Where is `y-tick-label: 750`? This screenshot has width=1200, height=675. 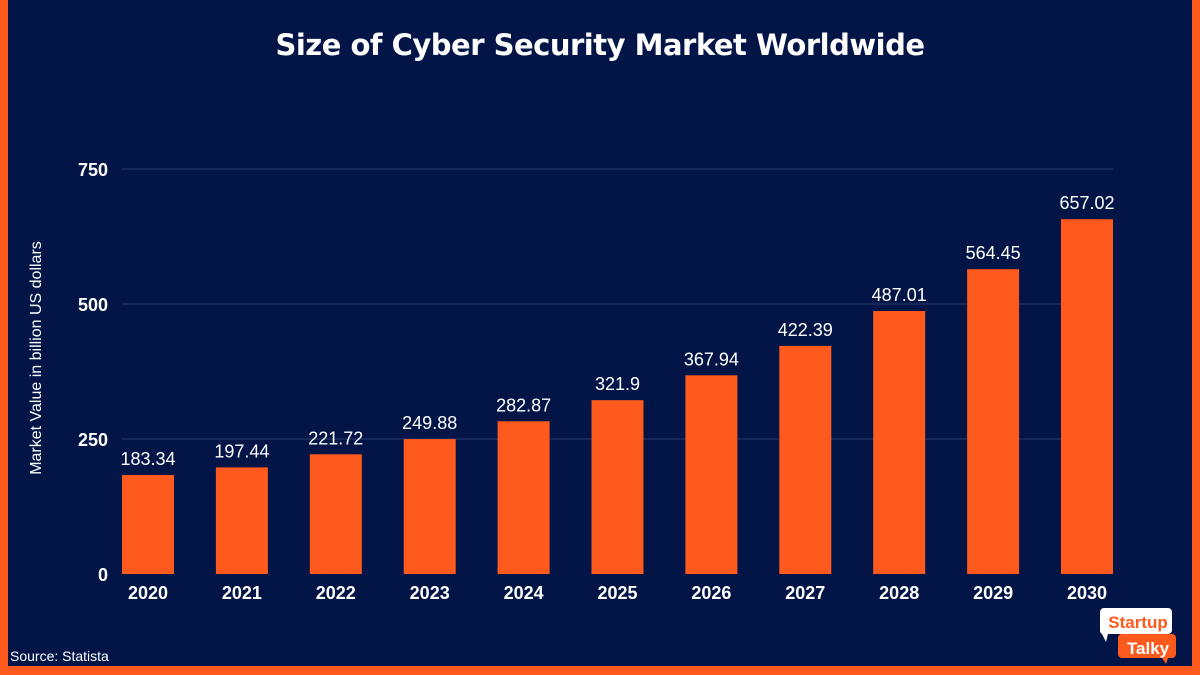 y-tick-label: 750 is located at coordinates (93, 170).